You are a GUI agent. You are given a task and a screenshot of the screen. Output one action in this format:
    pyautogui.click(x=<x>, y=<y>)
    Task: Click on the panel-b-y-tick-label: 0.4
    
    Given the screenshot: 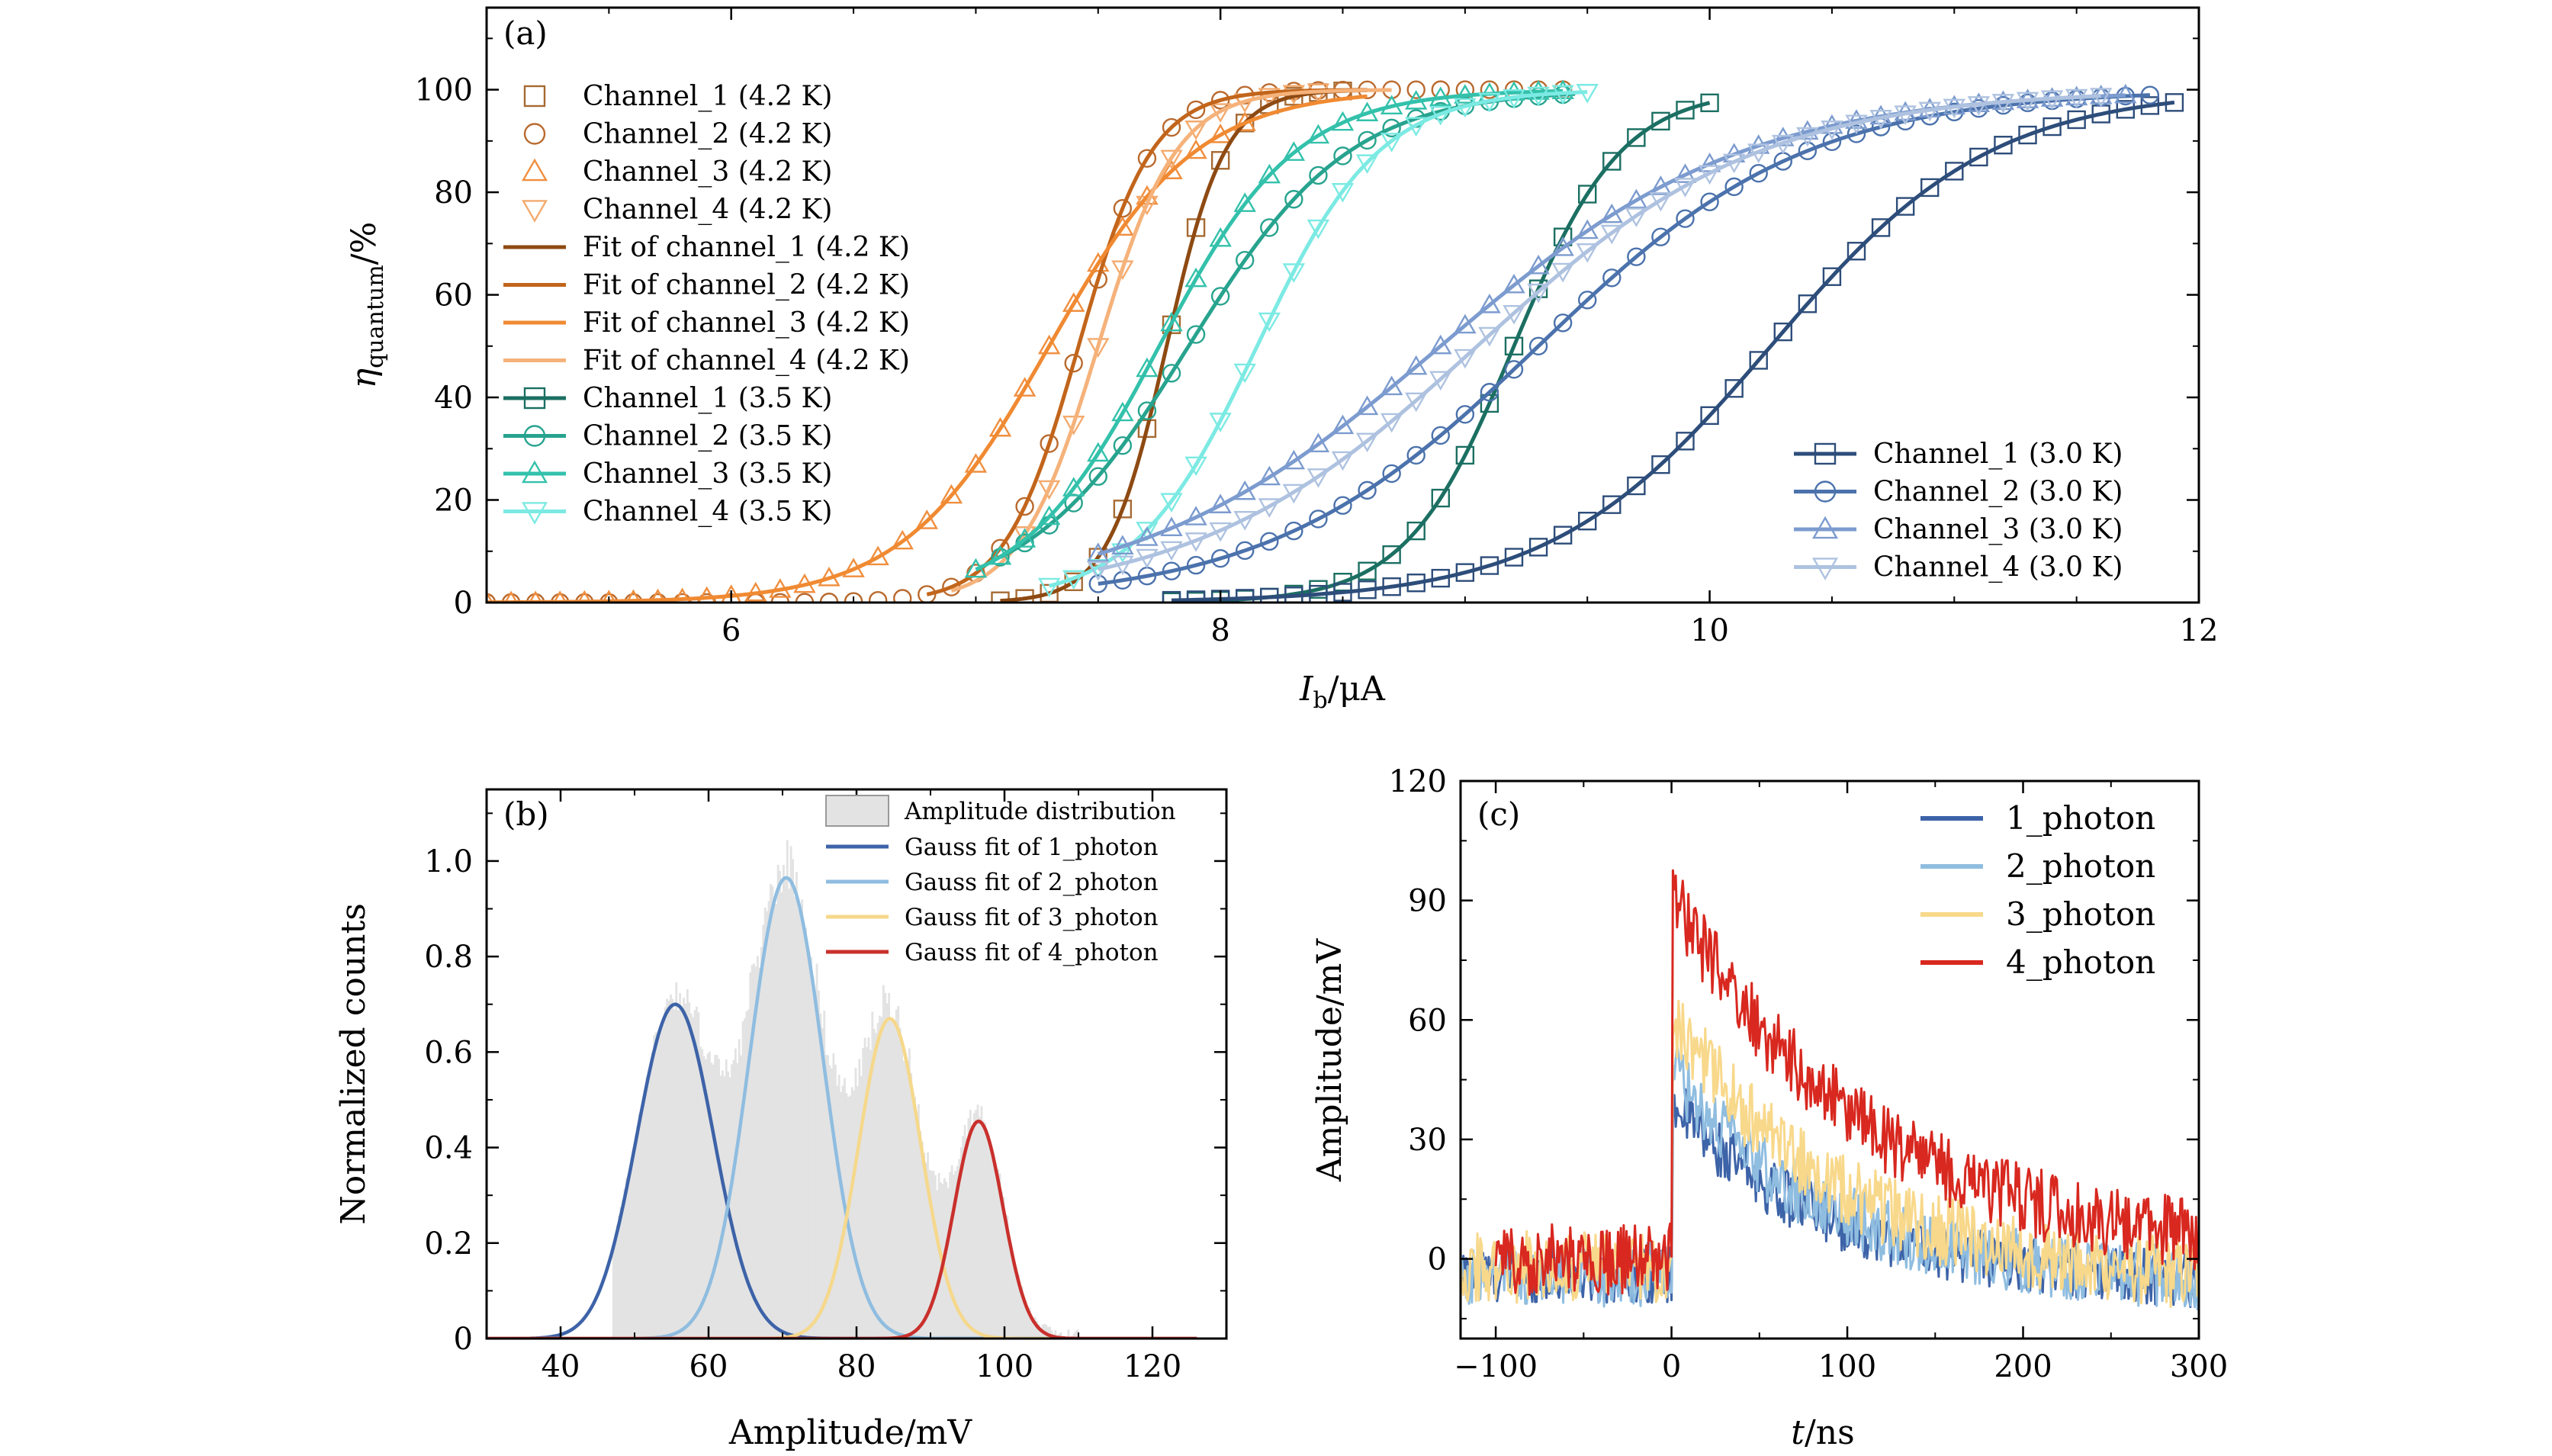 What is the action you would take?
    pyautogui.click(x=448, y=1148)
    